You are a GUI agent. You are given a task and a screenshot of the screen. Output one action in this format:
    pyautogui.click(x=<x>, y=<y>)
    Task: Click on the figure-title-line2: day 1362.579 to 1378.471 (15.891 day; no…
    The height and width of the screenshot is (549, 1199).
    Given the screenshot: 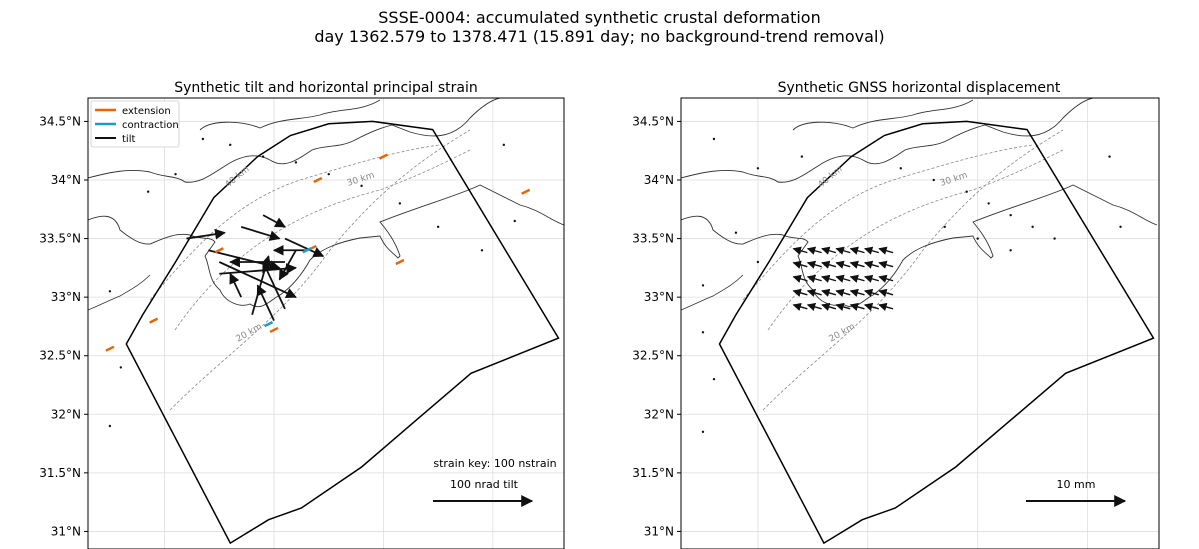 What is the action you would take?
    pyautogui.click(x=599, y=36)
    